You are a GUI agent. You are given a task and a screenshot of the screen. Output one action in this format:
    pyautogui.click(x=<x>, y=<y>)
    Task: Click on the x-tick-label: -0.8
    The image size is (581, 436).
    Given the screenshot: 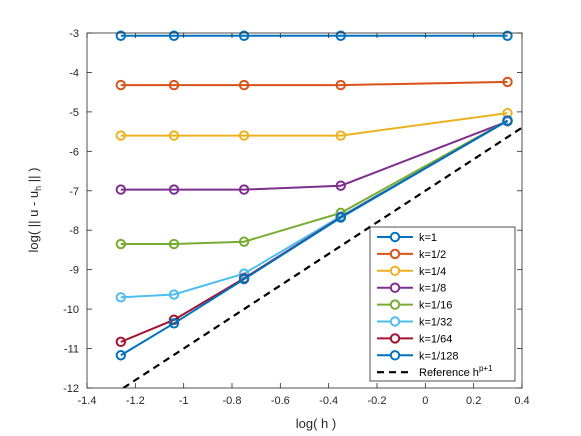 What is the action you would take?
    pyautogui.click(x=232, y=401)
    